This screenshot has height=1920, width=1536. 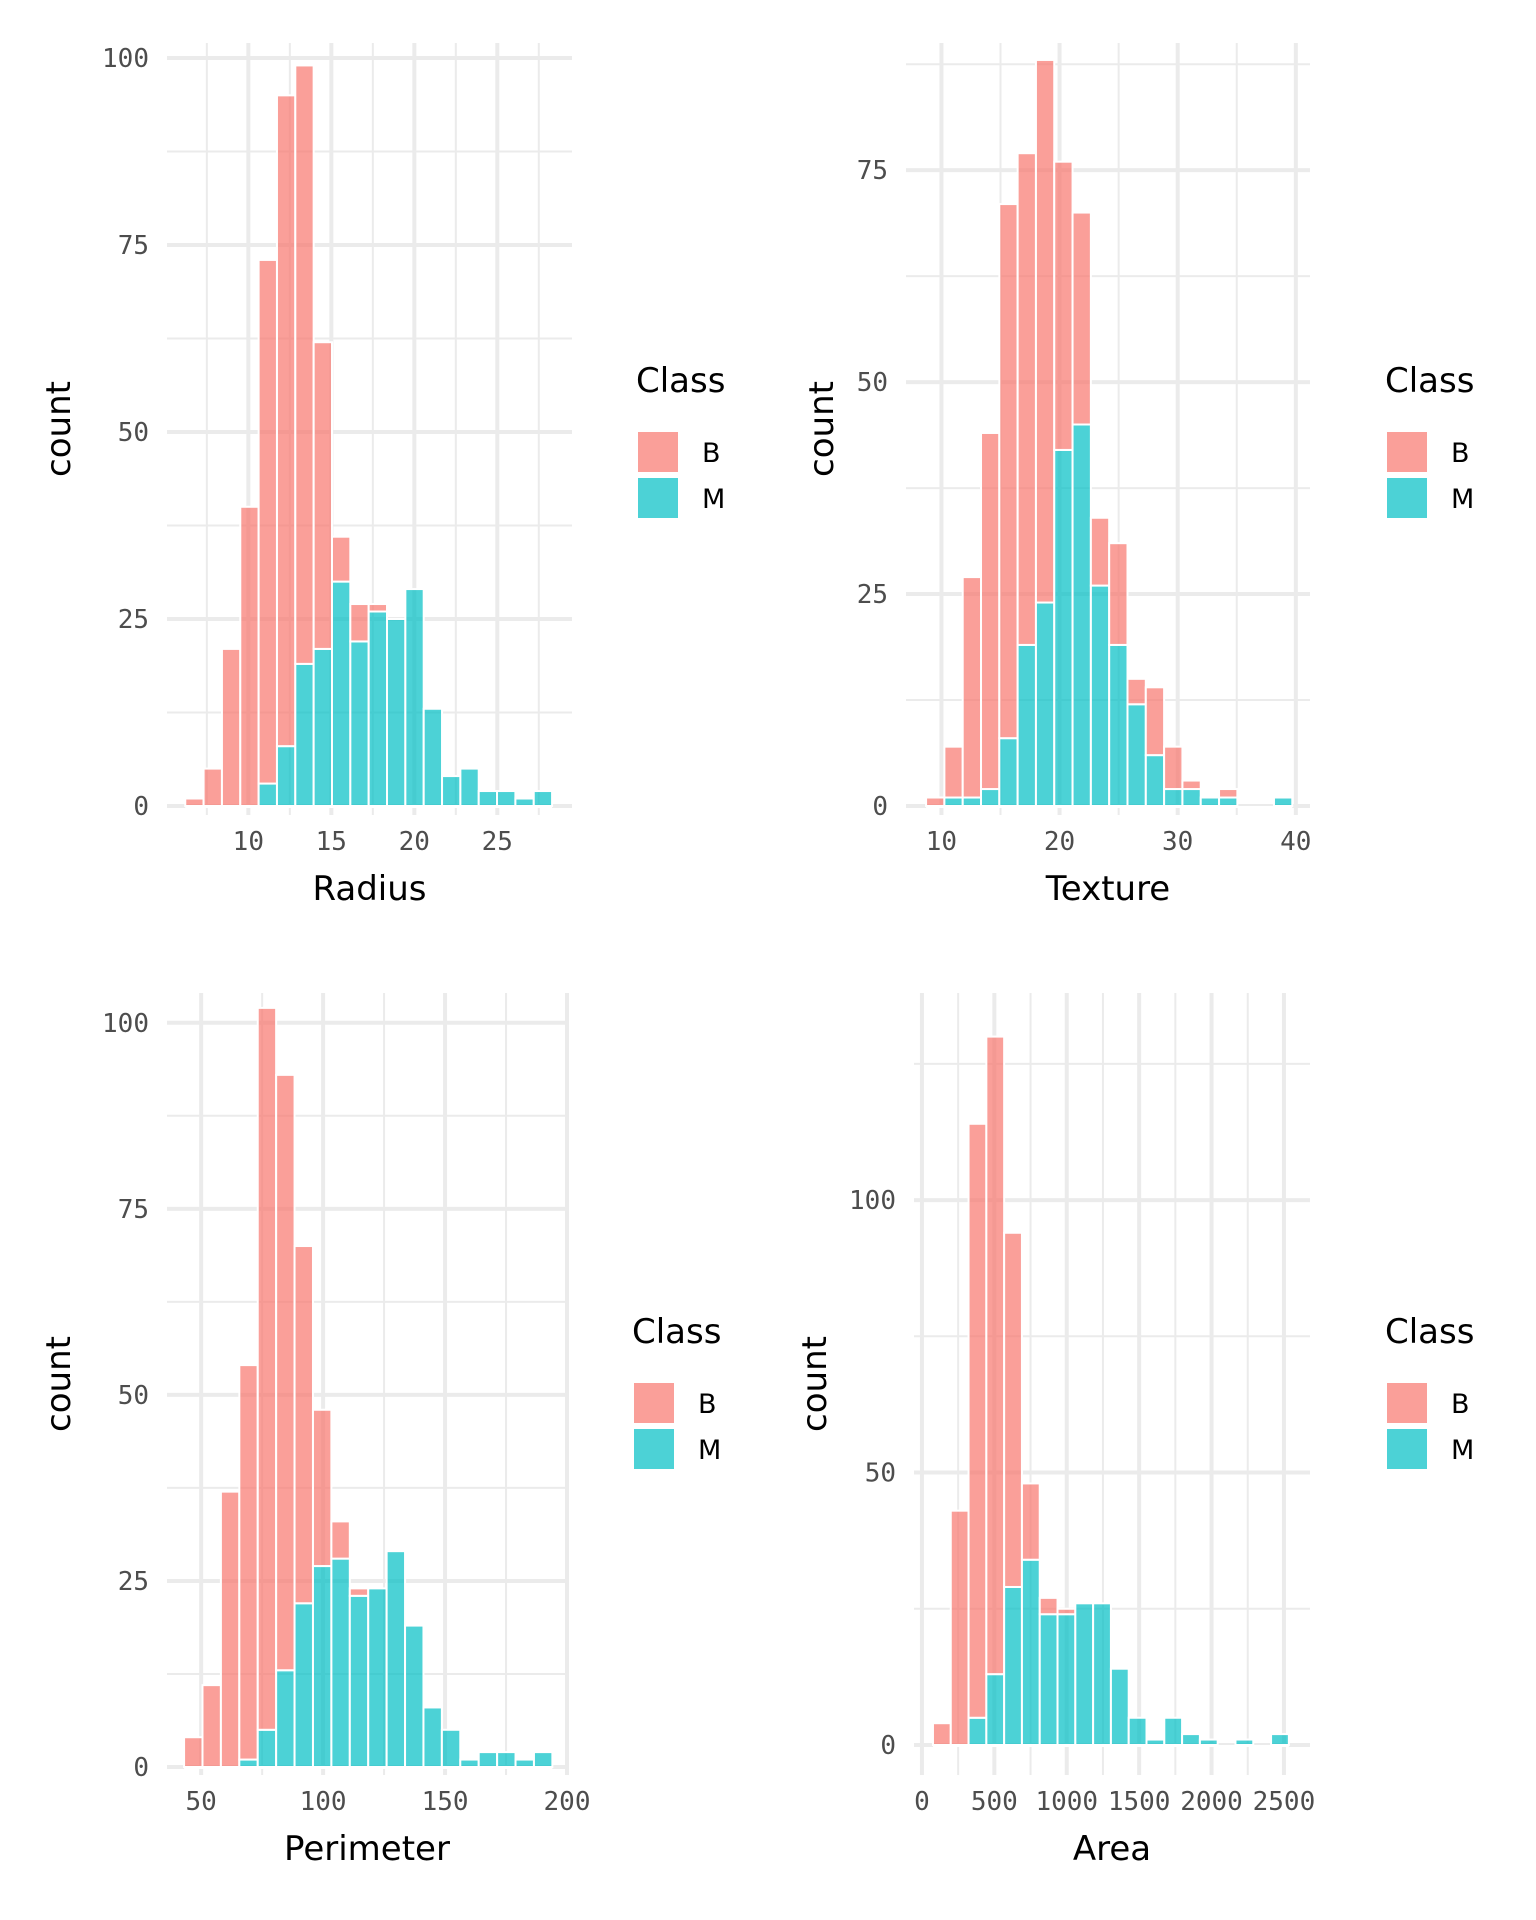 I want to click on x-tick-label: 1000, so click(x=1066, y=1802).